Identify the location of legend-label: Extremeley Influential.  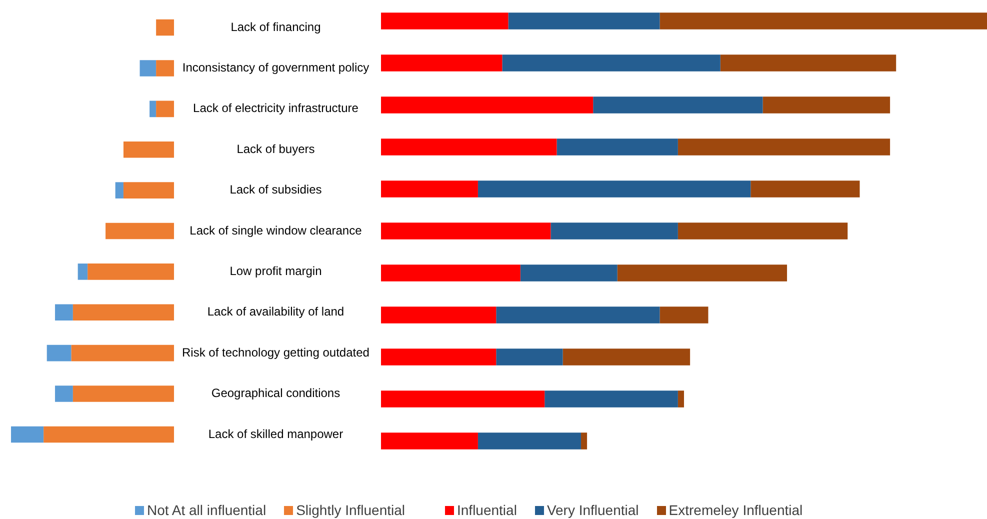
(735, 510).